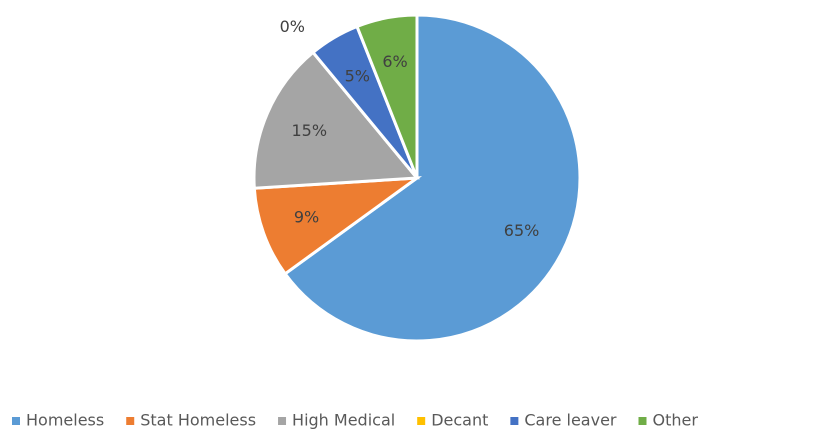 The height and width of the screenshot is (432, 838). I want to click on legend-label: Homeless, so click(65, 420).